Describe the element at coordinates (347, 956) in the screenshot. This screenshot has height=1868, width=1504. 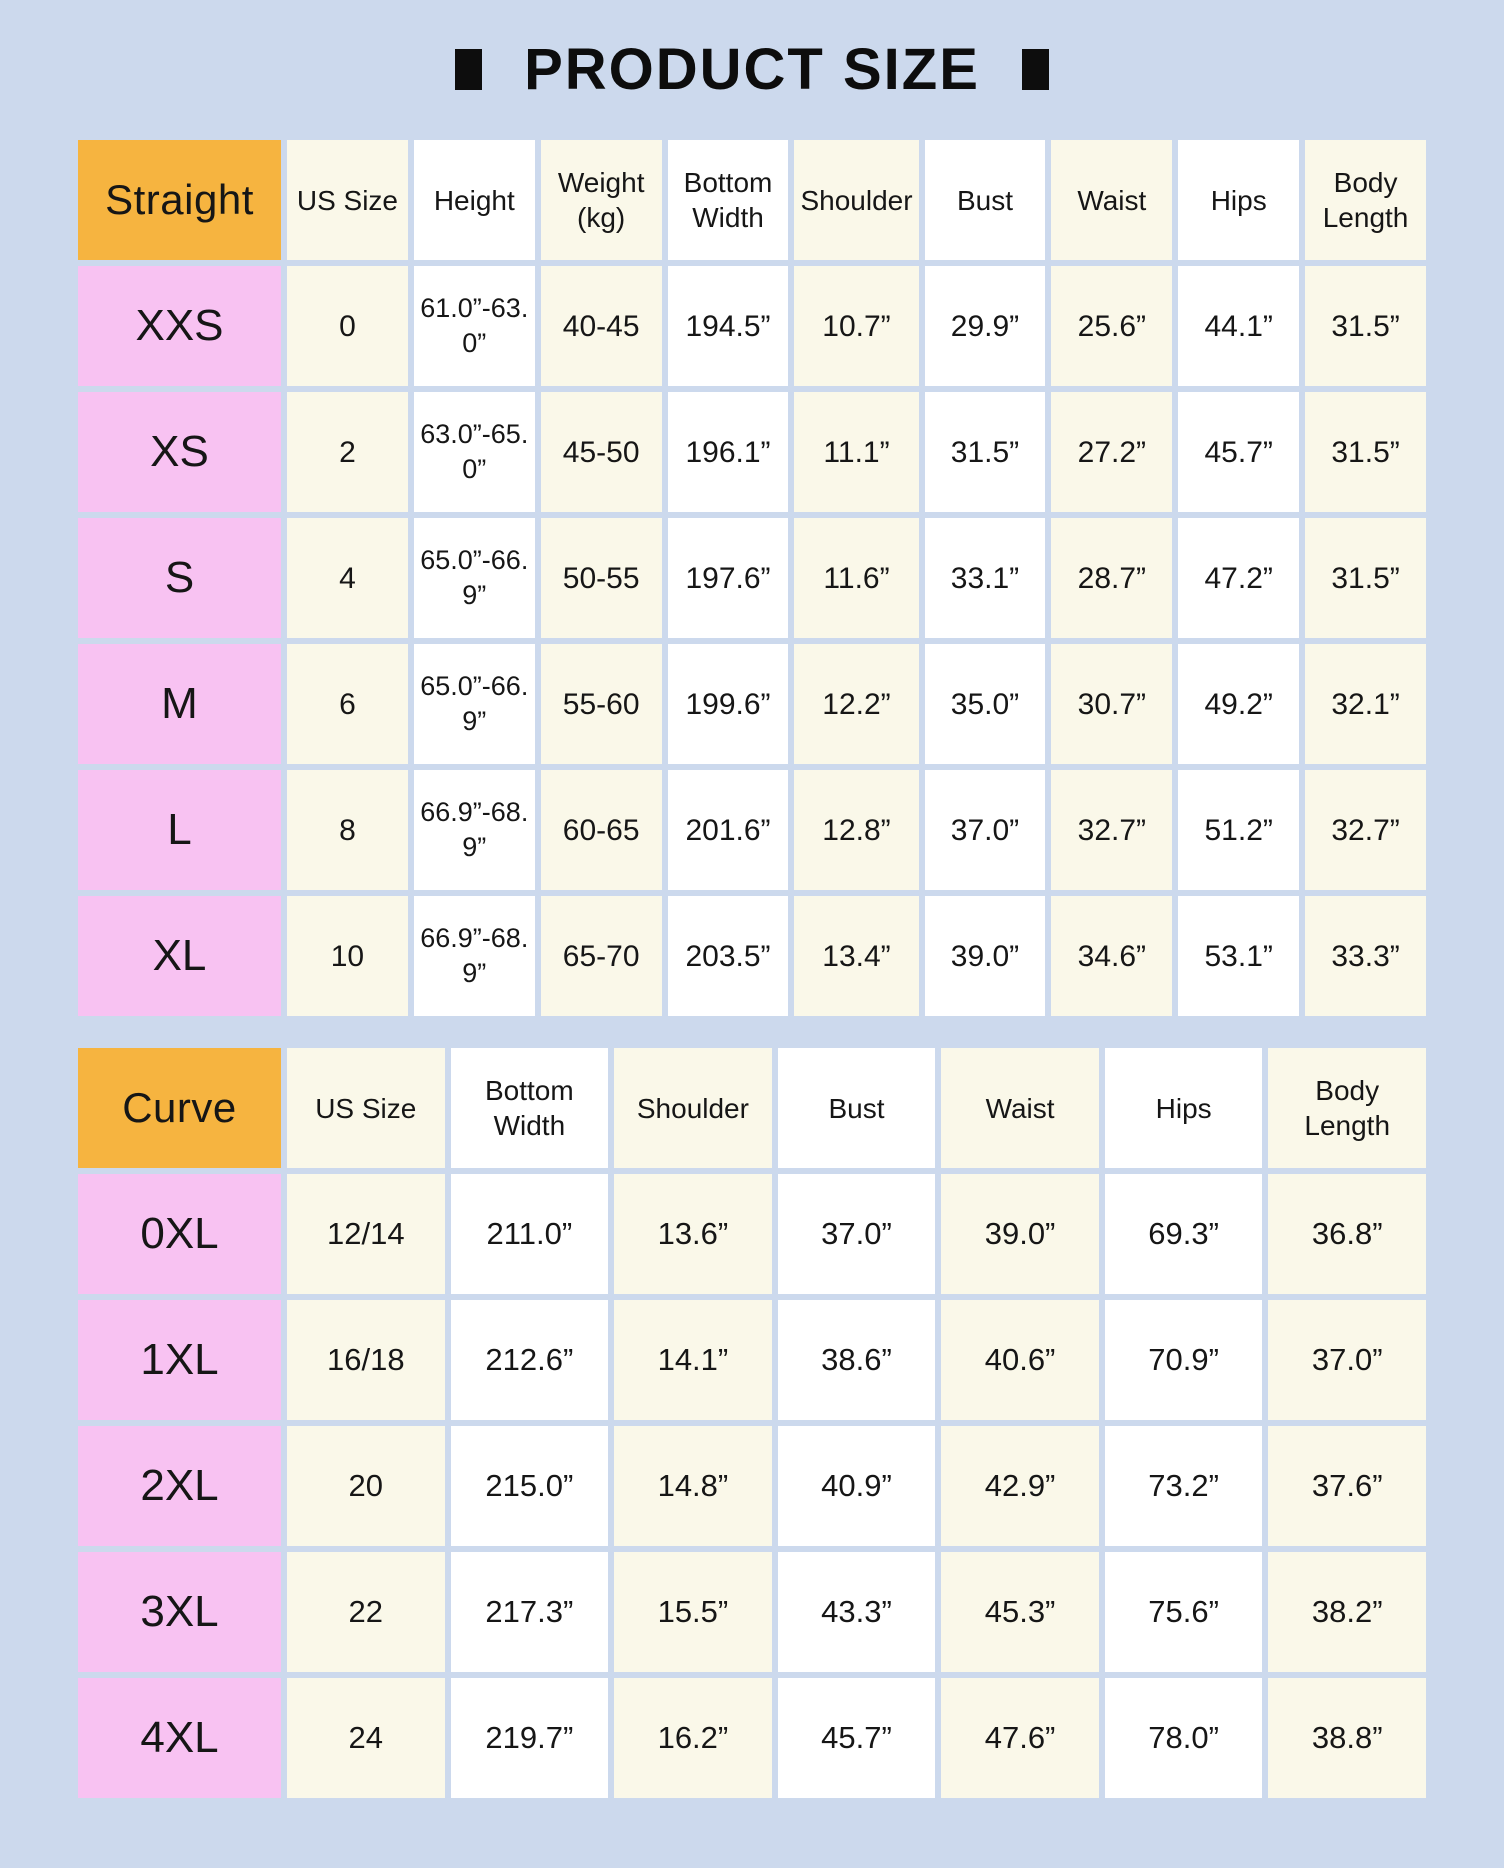
I see `table-cell: 10` at that location.